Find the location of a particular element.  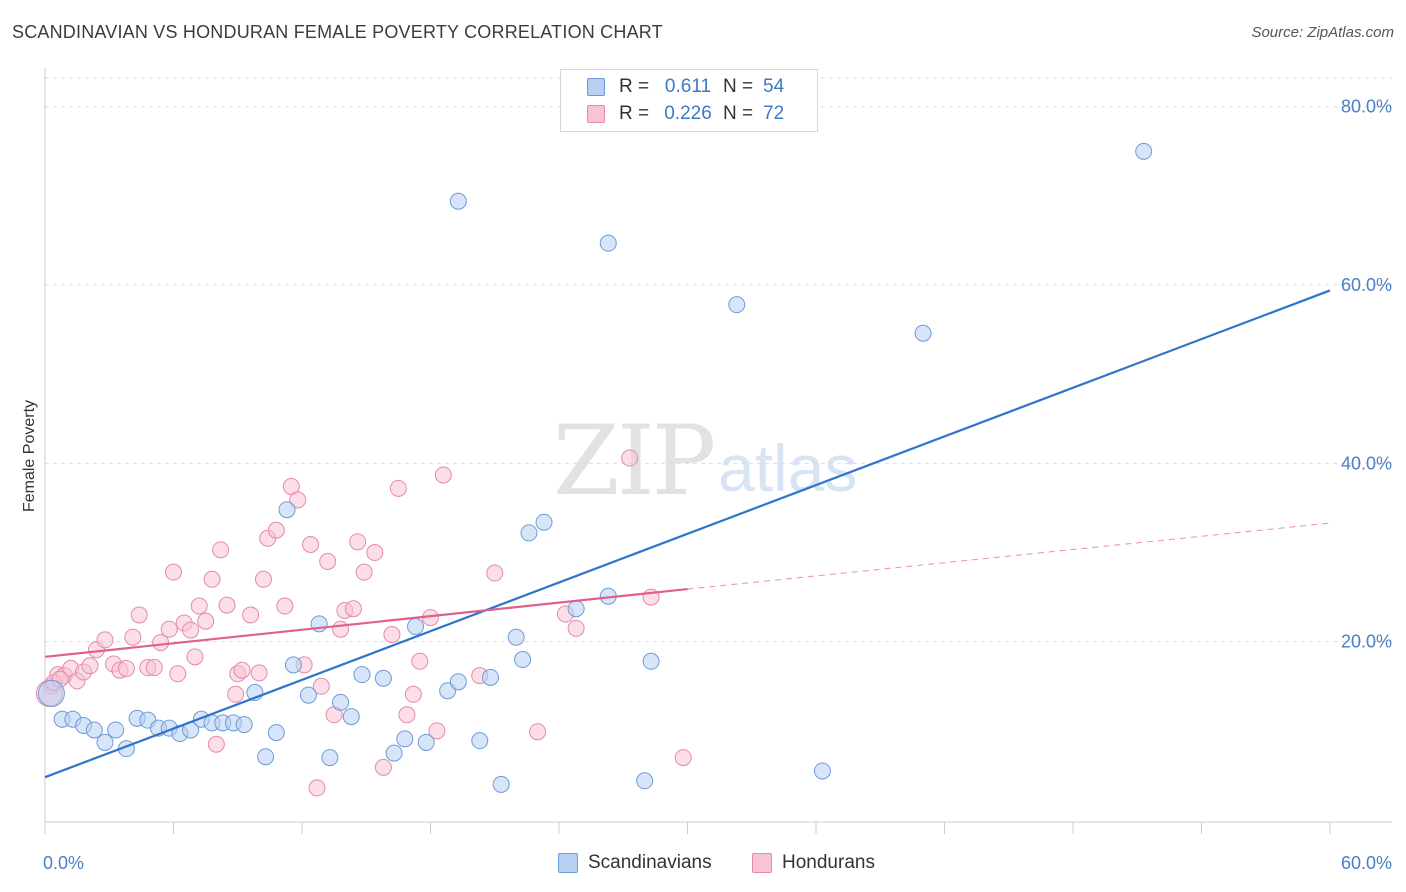

bottom-legend: Scandinavians Hondurans is located at coordinates (703, 864).